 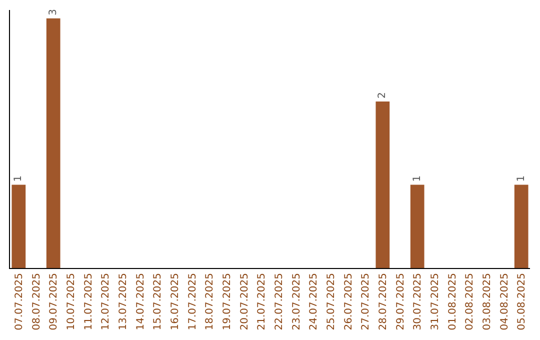 I want to click on x-tick-label: 12.07.2025, so click(x=106, y=301).